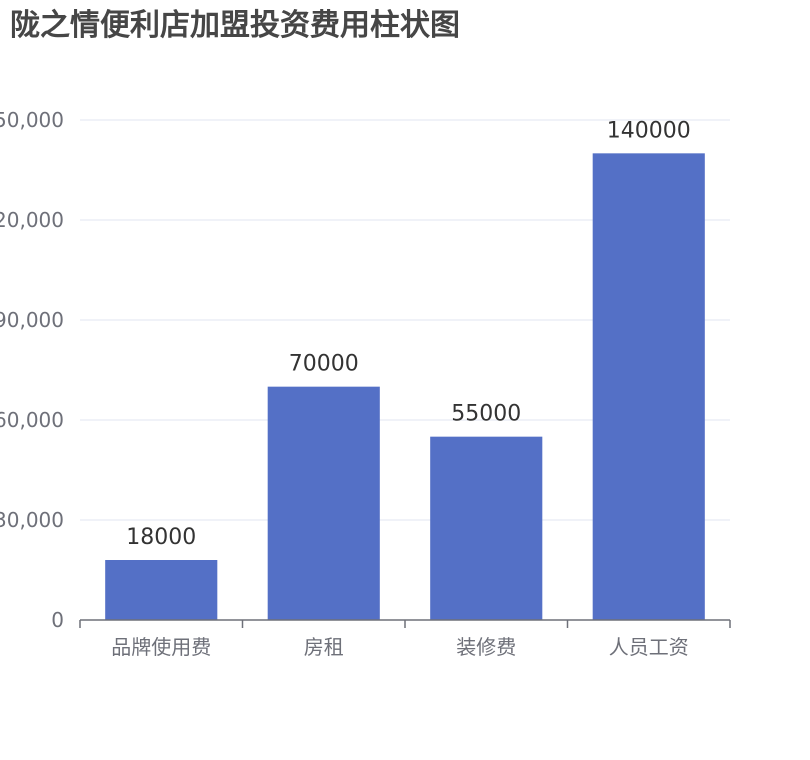 The image size is (810, 760). I want to click on x-axis-labels: 品牌使用费 房租 装修费 人员工资, so click(400, 647).